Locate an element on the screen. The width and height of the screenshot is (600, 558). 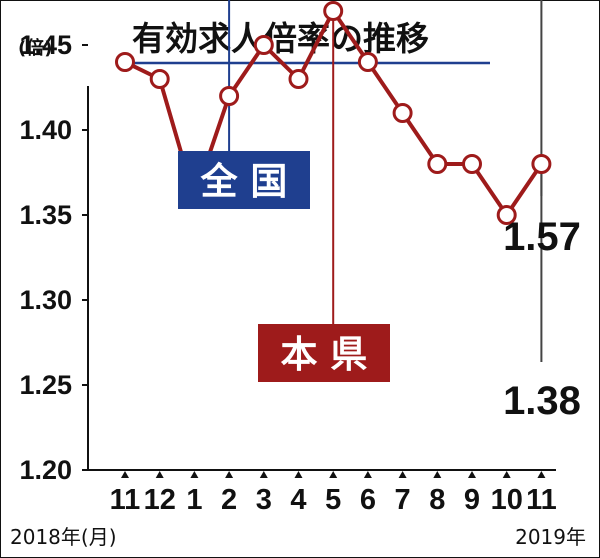
series-name-box-prefecture is located at coordinates (324, 353).